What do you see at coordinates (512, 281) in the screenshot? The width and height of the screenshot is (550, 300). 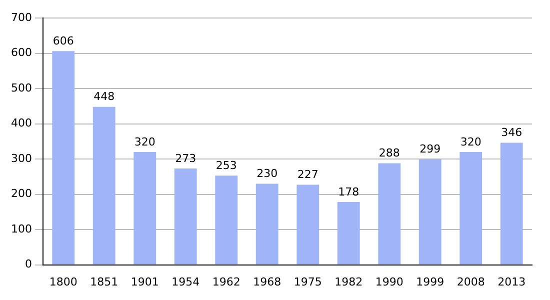 I see `x-tick-label: 2013` at bounding box center [512, 281].